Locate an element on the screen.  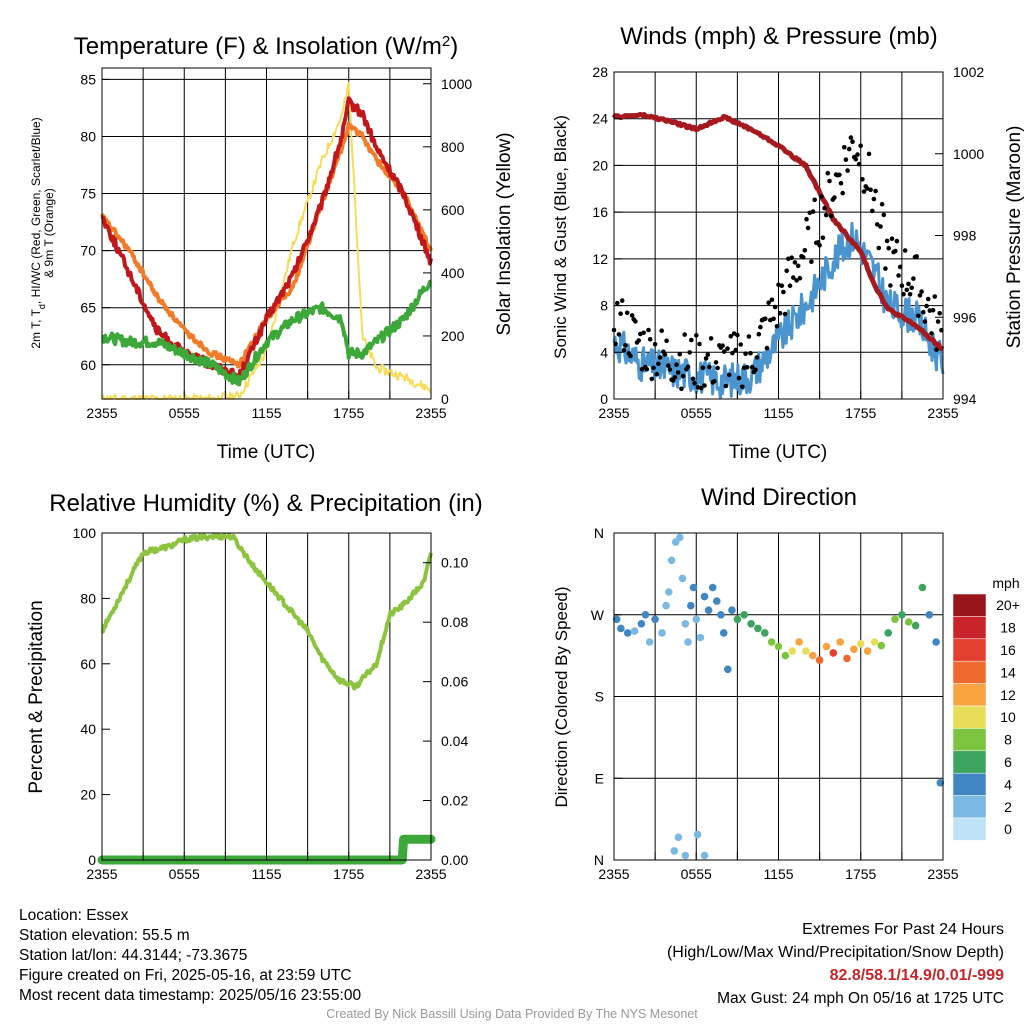
colorbar-label: 8 is located at coordinates (1008, 740).